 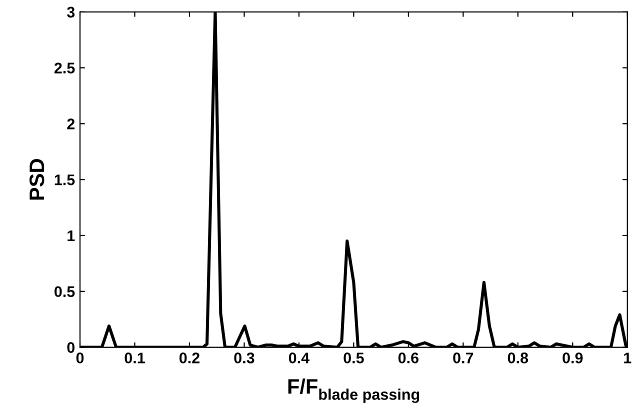 What do you see at coordinates (189, 358) in the screenshot?
I see `x-tick-label: 0.2` at bounding box center [189, 358].